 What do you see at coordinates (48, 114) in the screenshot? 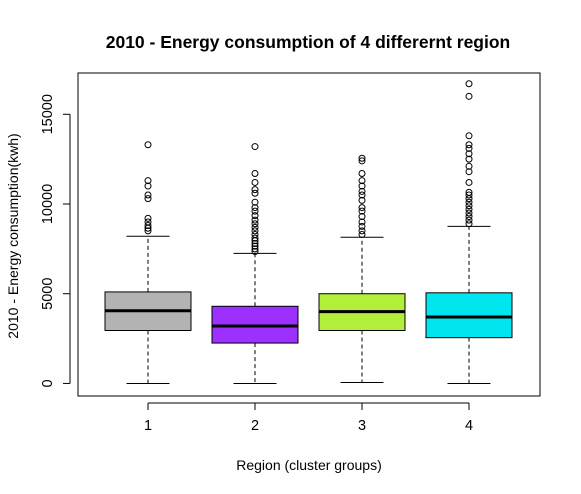
I see `y-tick-label: 15000` at bounding box center [48, 114].